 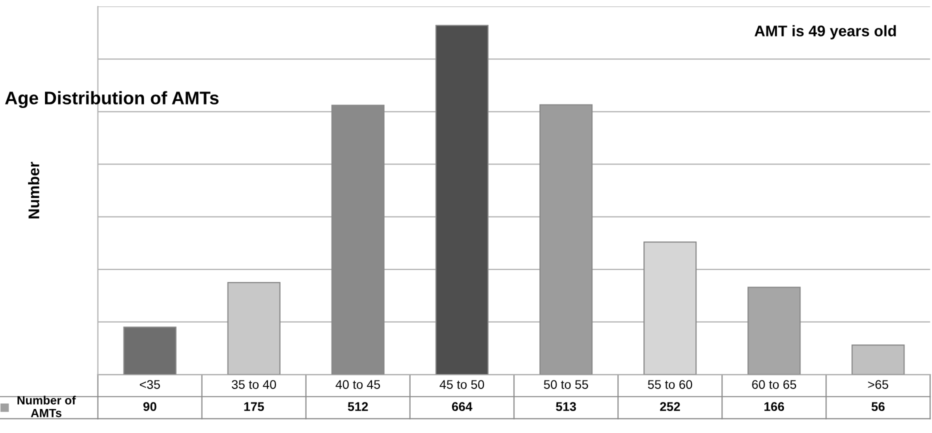 I want to click on data-label: 664, so click(x=462, y=407).